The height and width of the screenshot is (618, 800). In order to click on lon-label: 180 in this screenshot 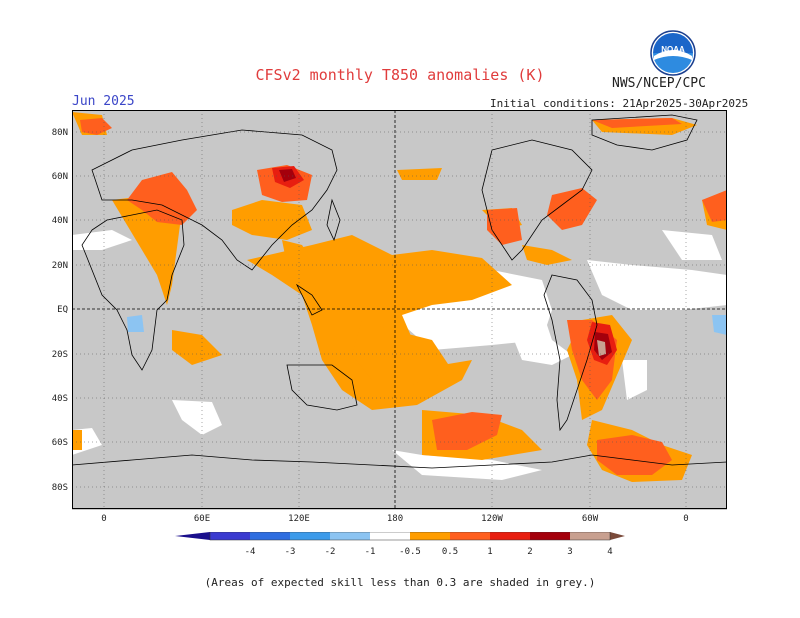, I will do `click(395, 519)`.